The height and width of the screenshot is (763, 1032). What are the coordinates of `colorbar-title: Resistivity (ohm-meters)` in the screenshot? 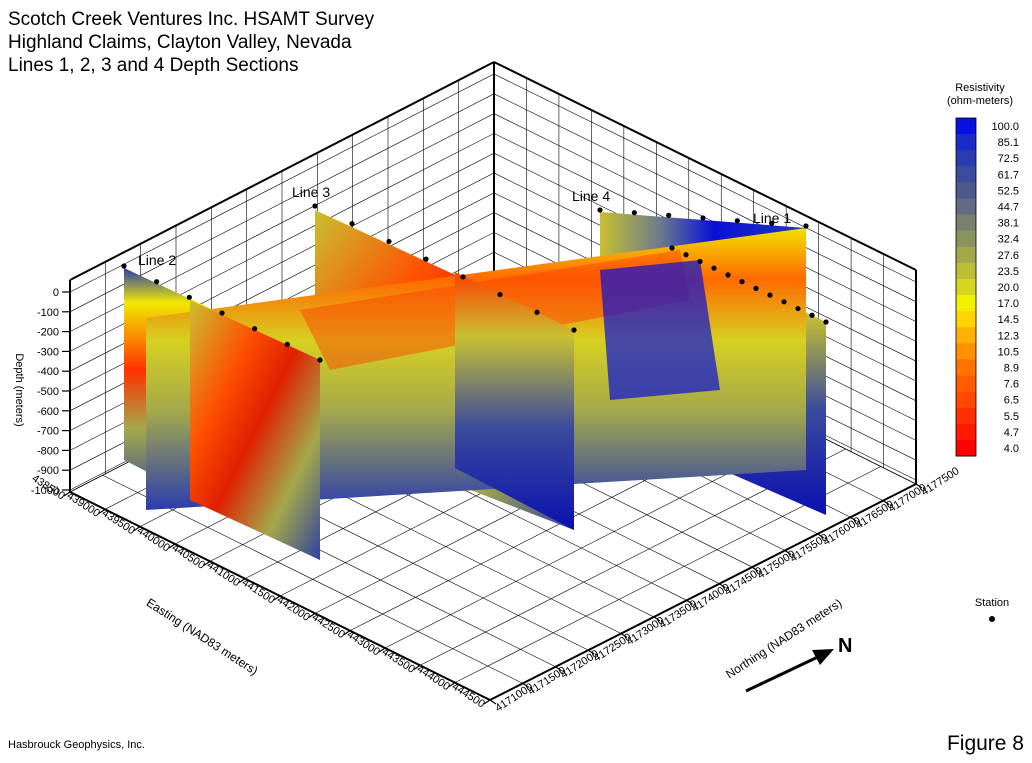 It's located at (980, 95).